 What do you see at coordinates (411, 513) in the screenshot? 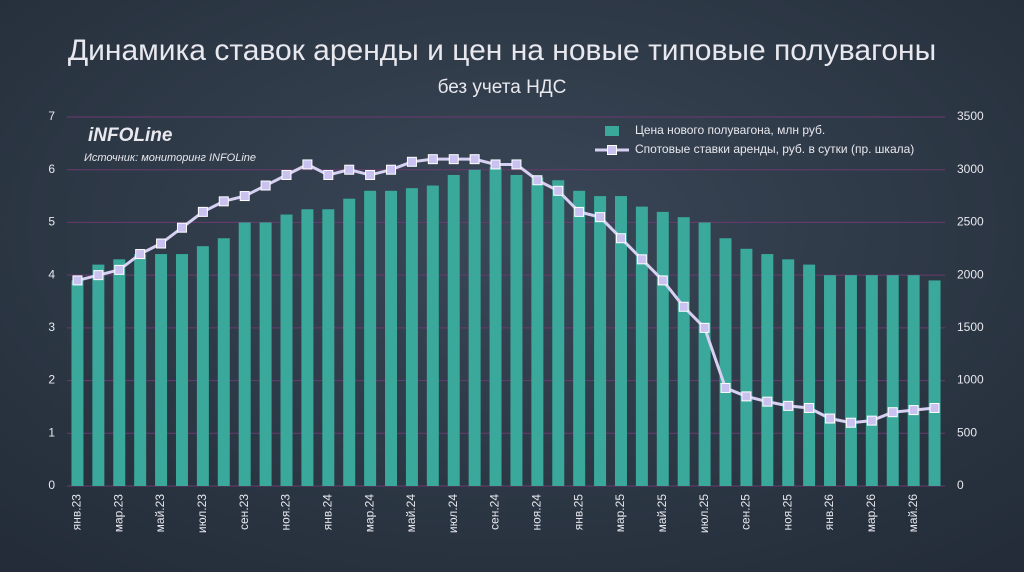
I see `x-tick-label: май.24` at bounding box center [411, 513].